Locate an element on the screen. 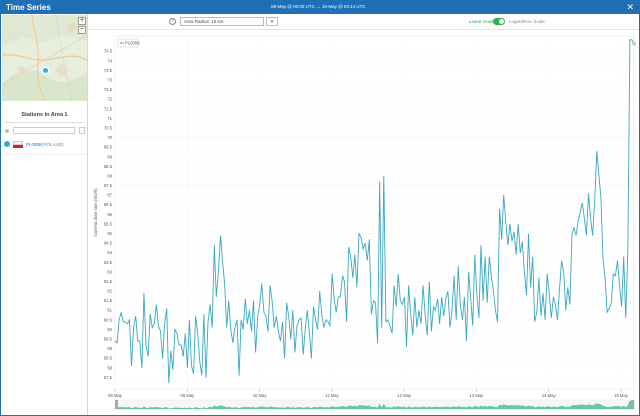 The width and height of the screenshot is (640, 416). area-radius-select: Area Radius: 10 km is located at coordinates (222, 21).